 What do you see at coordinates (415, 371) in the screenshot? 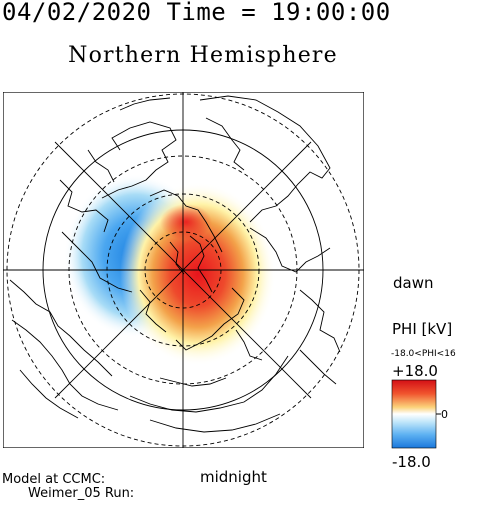
I see `colorbar-max-label: +18.0` at bounding box center [415, 371].